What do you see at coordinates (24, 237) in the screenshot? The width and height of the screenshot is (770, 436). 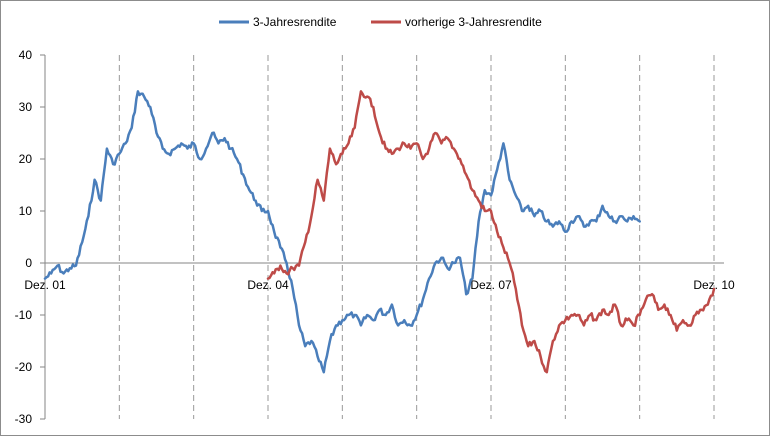 I see `y-axis-ticks: 40 30 20 10 0 -10 -20 -30` at bounding box center [24, 237].